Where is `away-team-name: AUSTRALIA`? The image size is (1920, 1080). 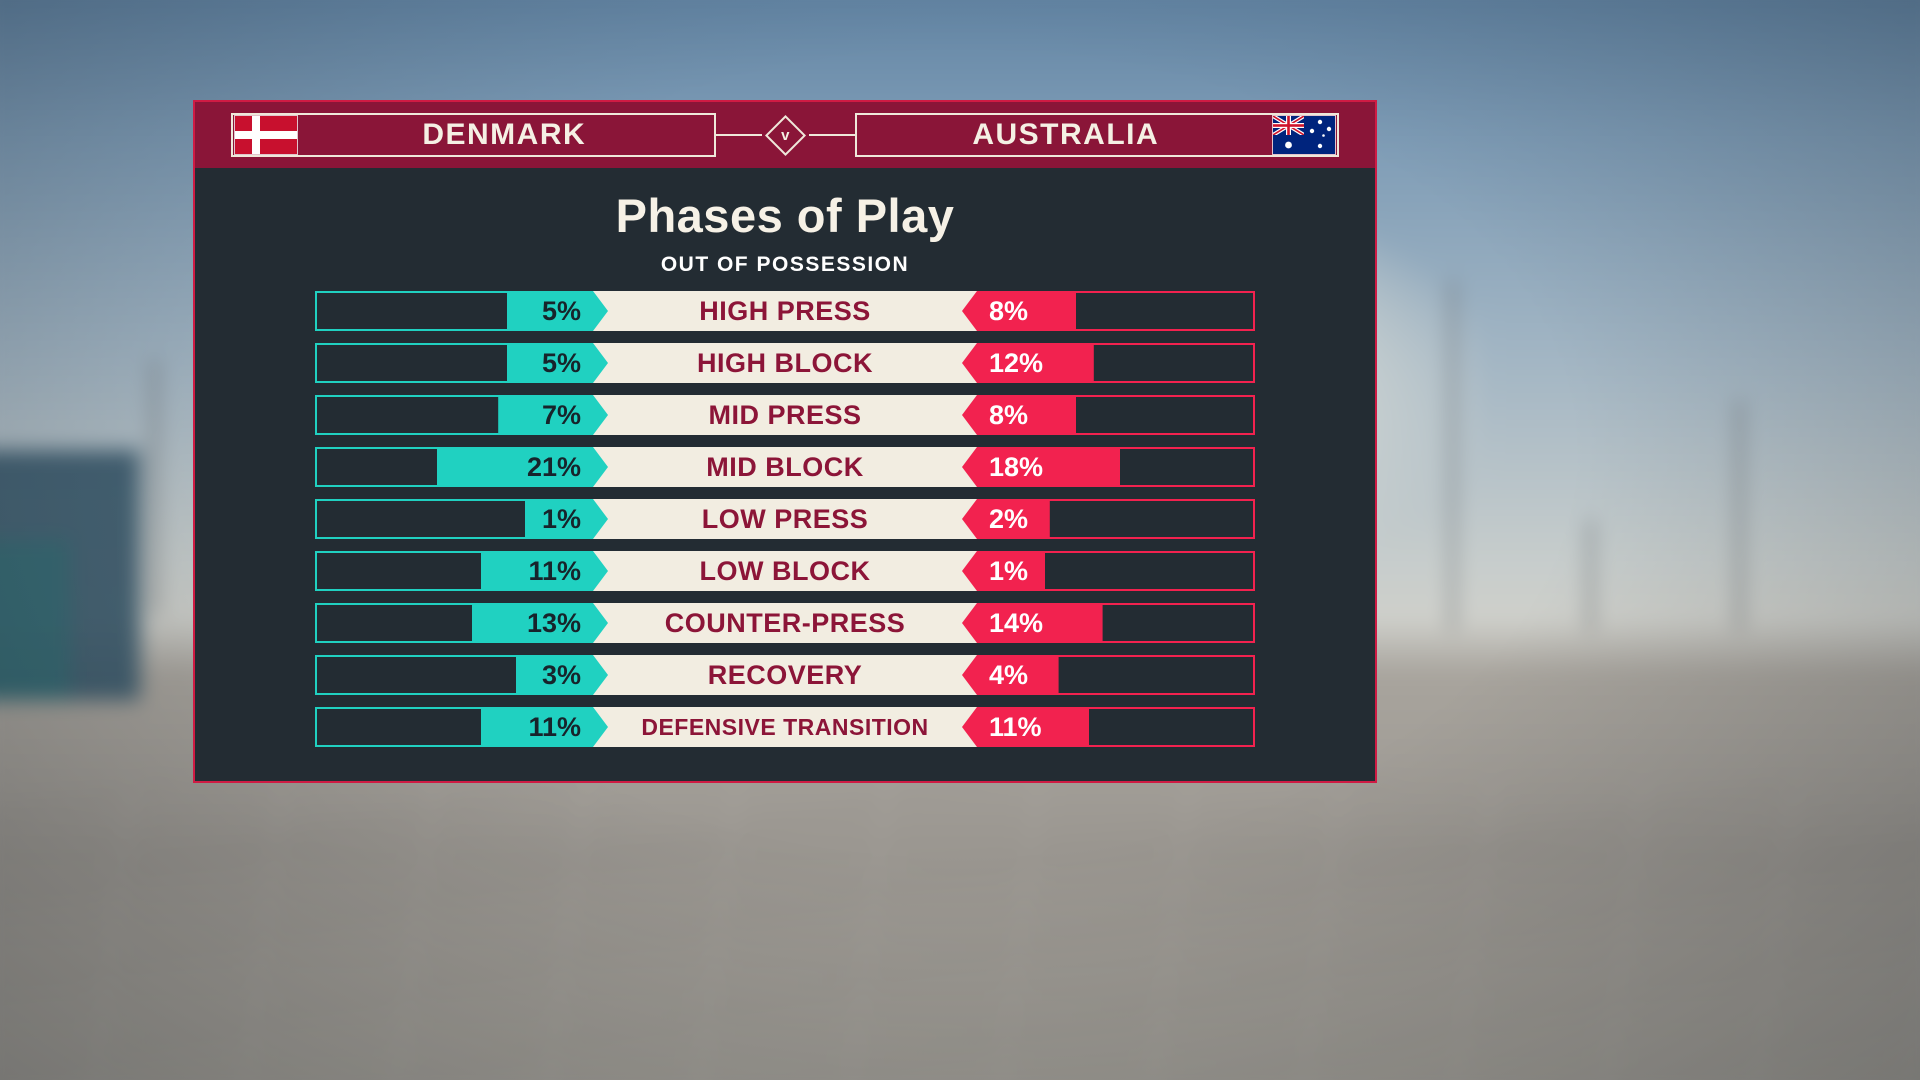 away-team-name: AUSTRALIA is located at coordinates (1066, 134).